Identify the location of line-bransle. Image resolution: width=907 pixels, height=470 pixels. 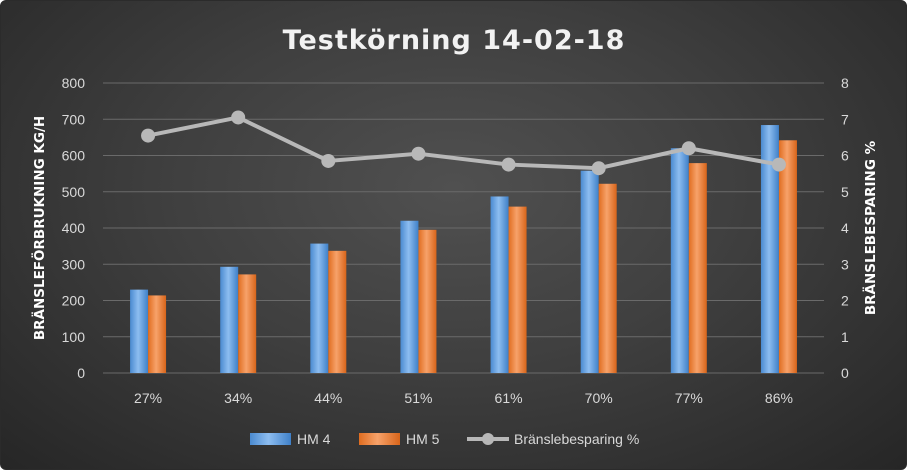
(463, 143).